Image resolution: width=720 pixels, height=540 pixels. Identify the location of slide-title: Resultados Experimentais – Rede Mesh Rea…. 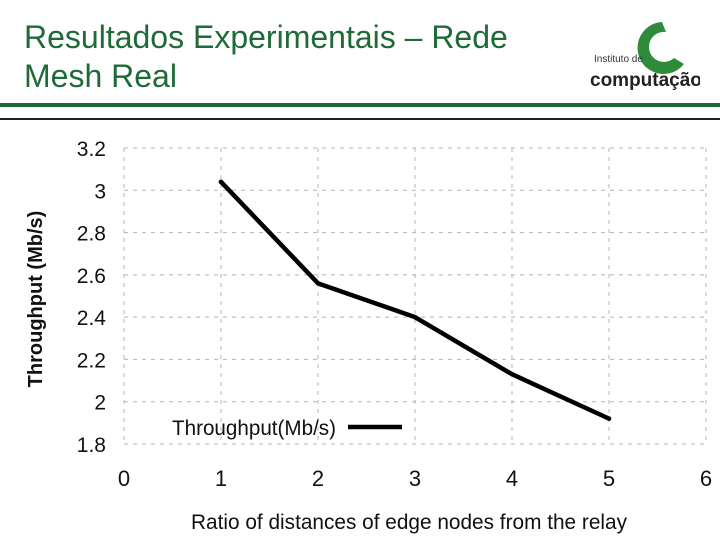
(266, 56).